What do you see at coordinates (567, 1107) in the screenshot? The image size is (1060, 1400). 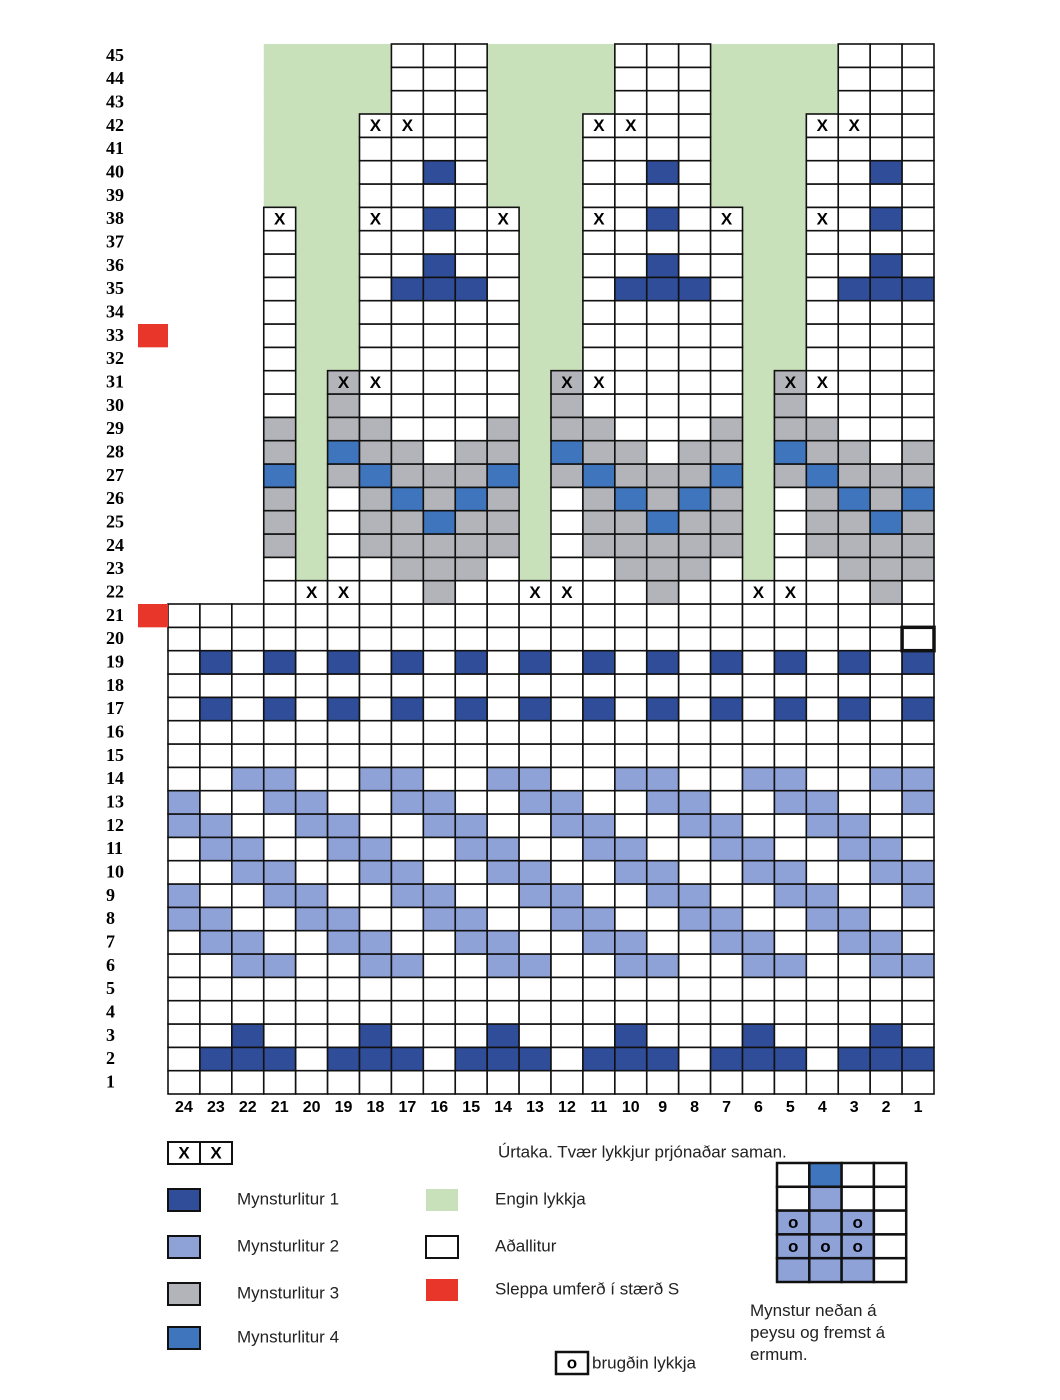 I see `column-label: 12` at bounding box center [567, 1107].